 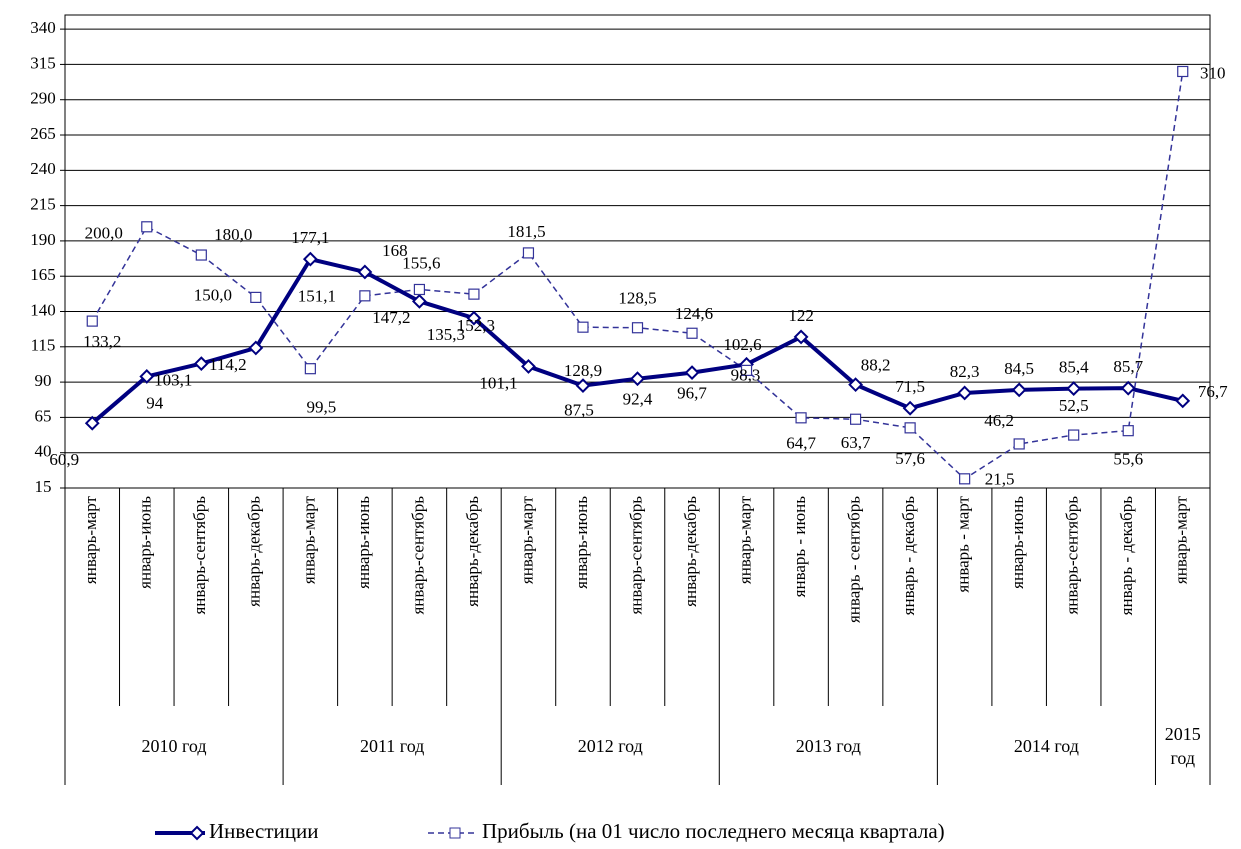 What do you see at coordinates (421, 262) in the screenshot?
I see `data-label: 155,6` at bounding box center [421, 262].